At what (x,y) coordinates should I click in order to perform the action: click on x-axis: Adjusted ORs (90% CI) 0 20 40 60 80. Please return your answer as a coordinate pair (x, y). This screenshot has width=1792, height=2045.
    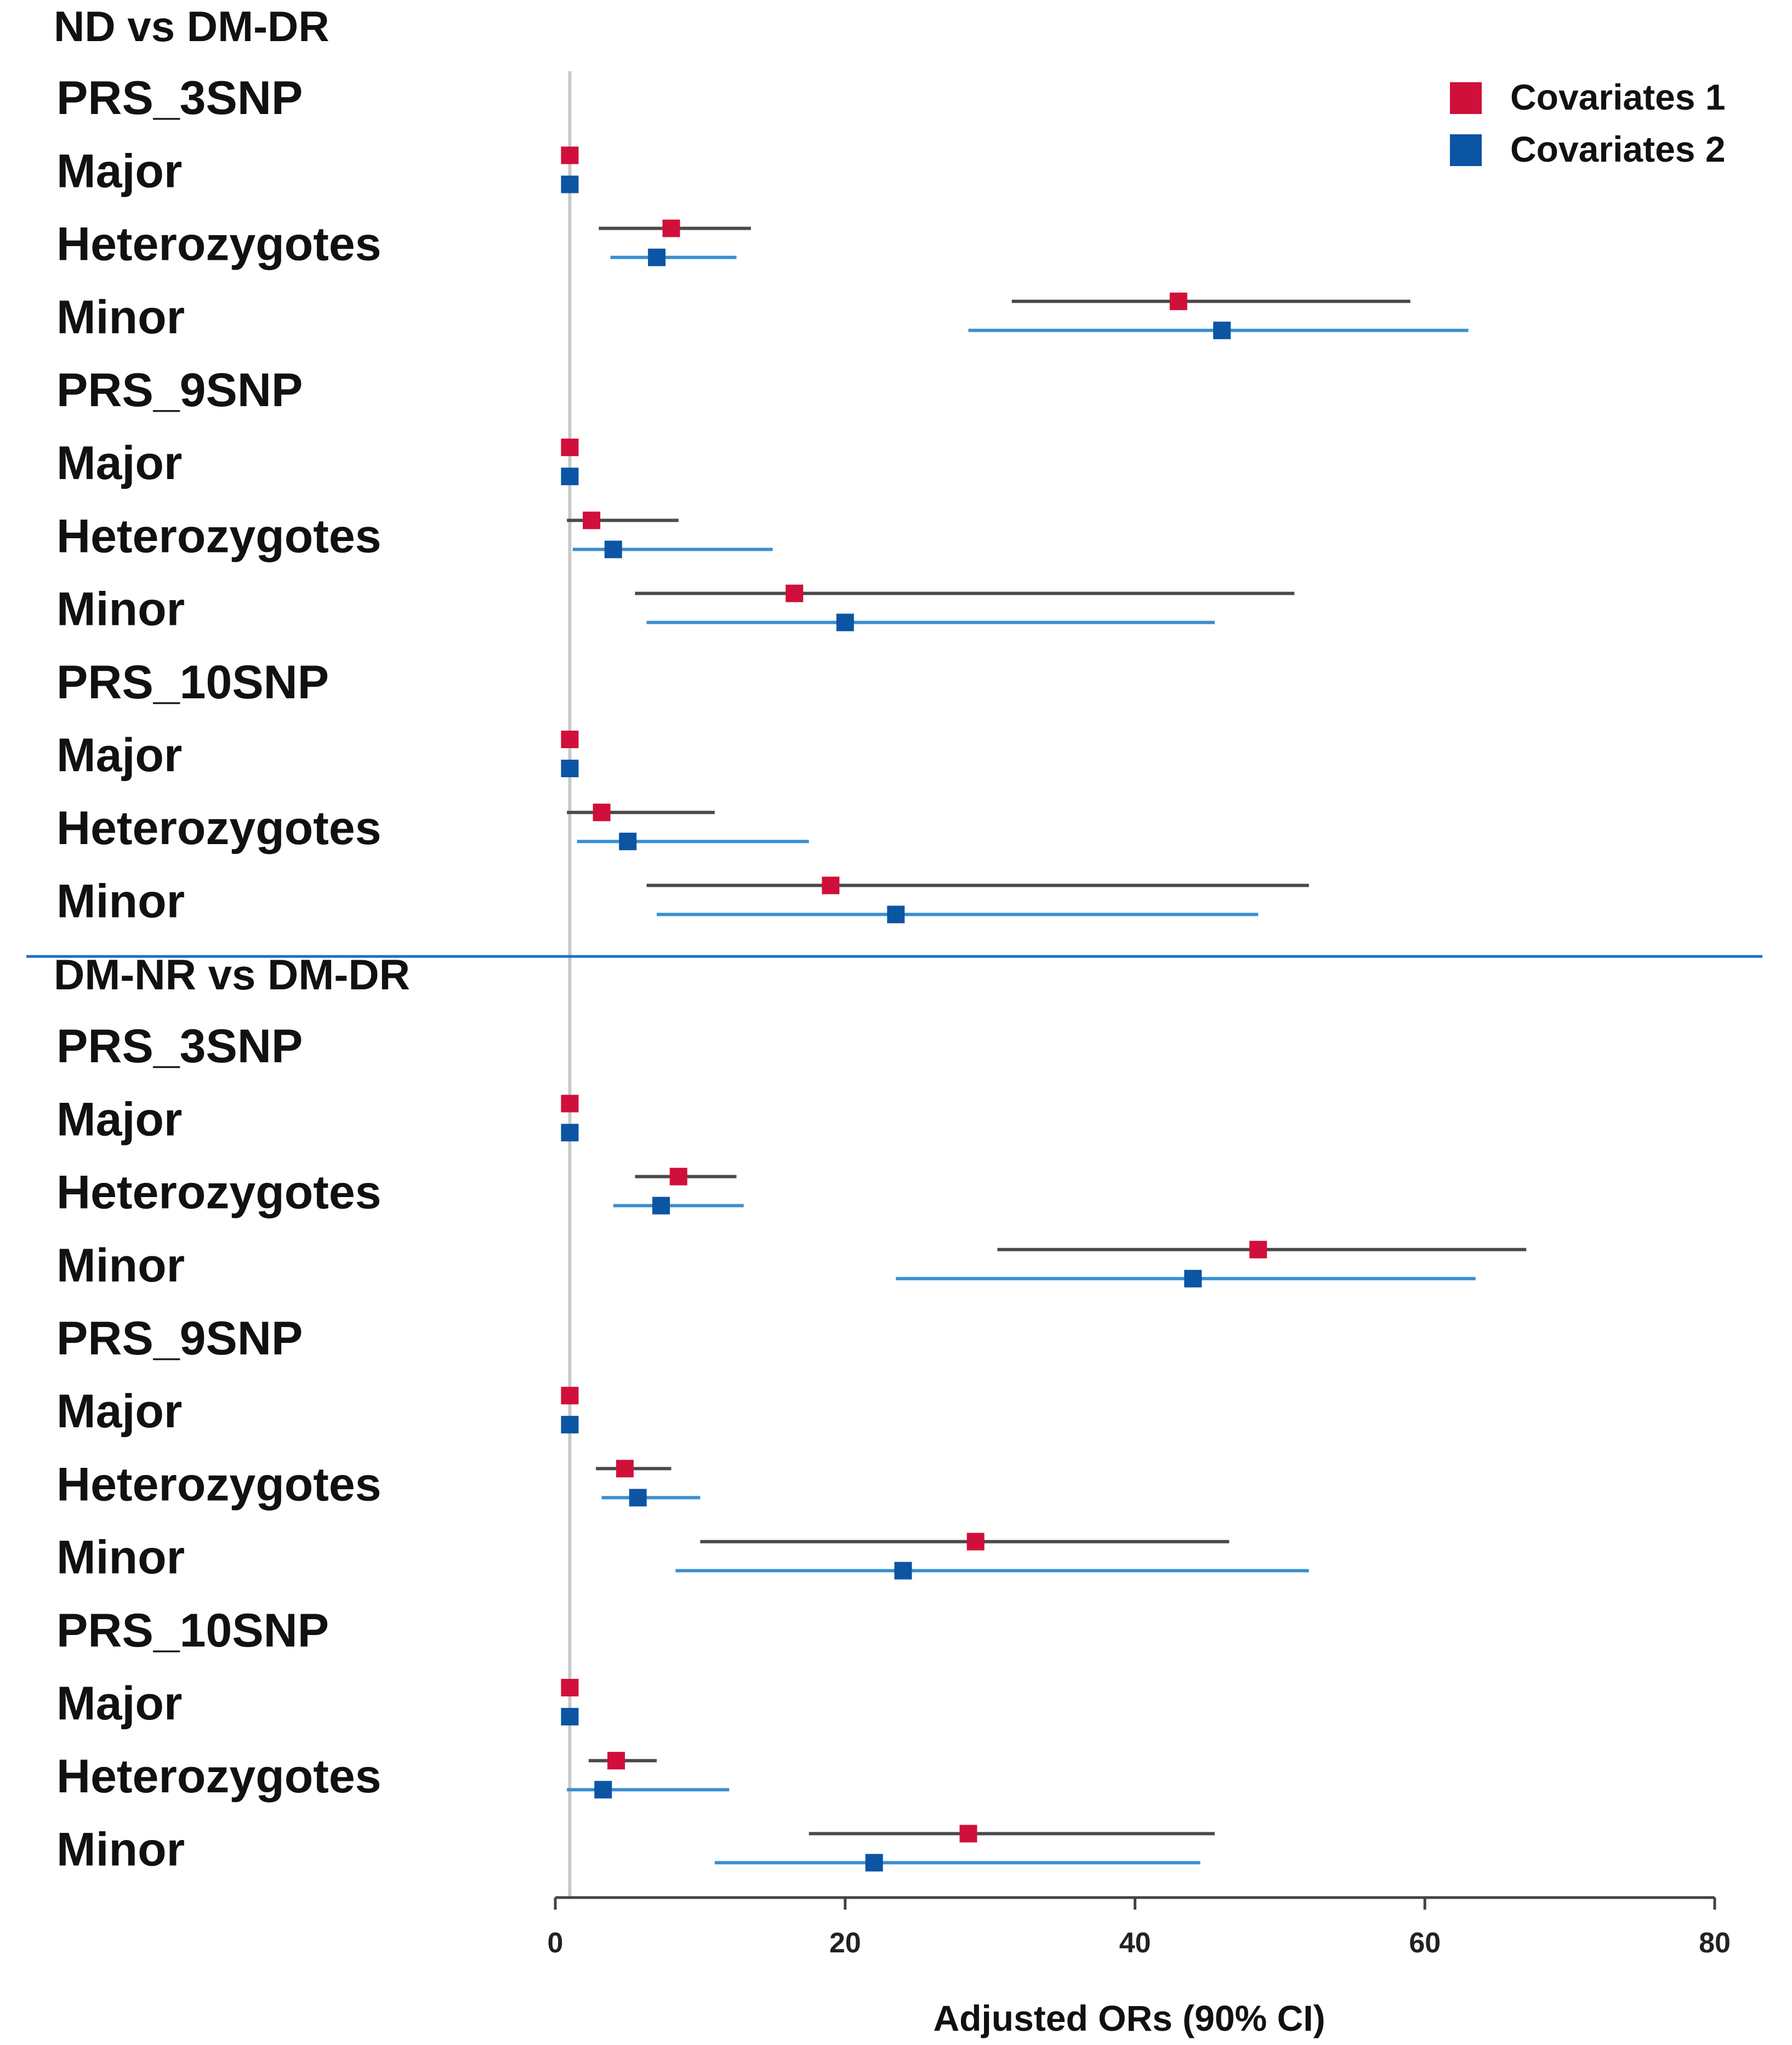
    Looking at the image, I should click on (1139, 1967).